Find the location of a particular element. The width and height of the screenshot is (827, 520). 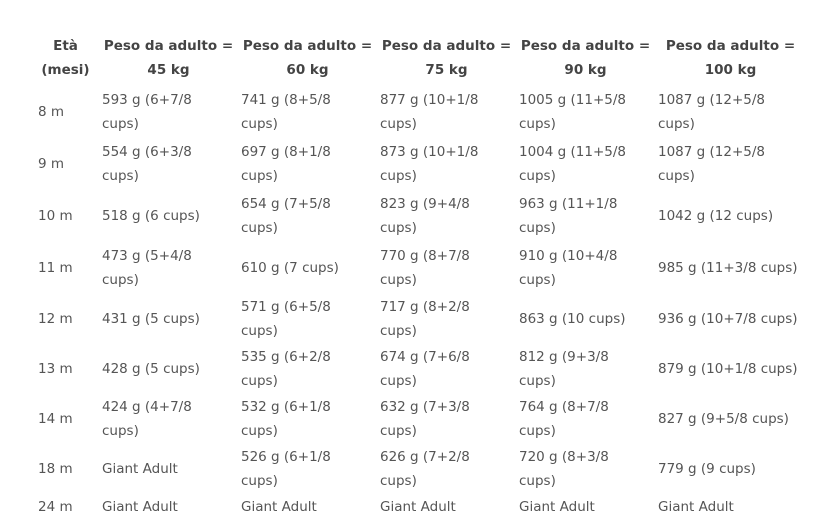

age-cell: 9 m is located at coordinates (51, 164).